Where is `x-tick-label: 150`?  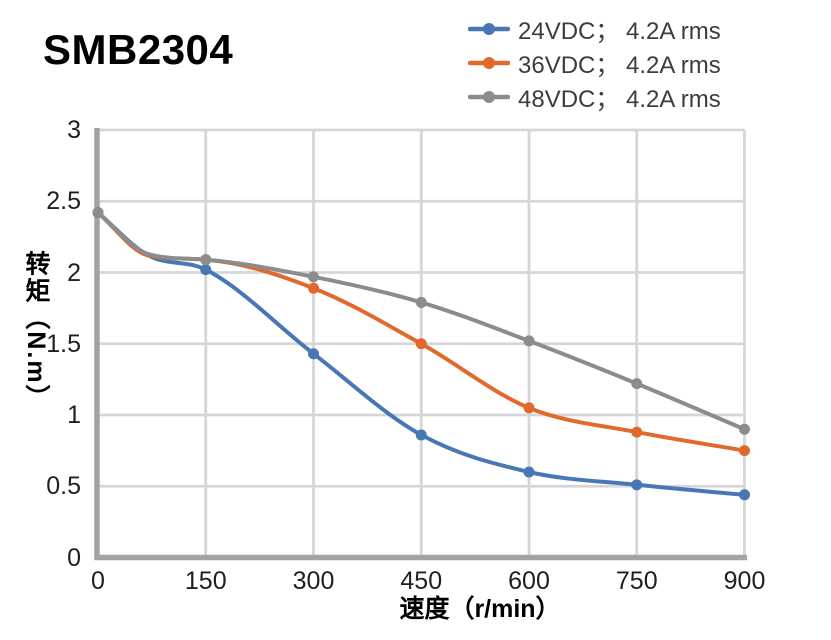 x-tick-label: 150 is located at coordinates (205, 581).